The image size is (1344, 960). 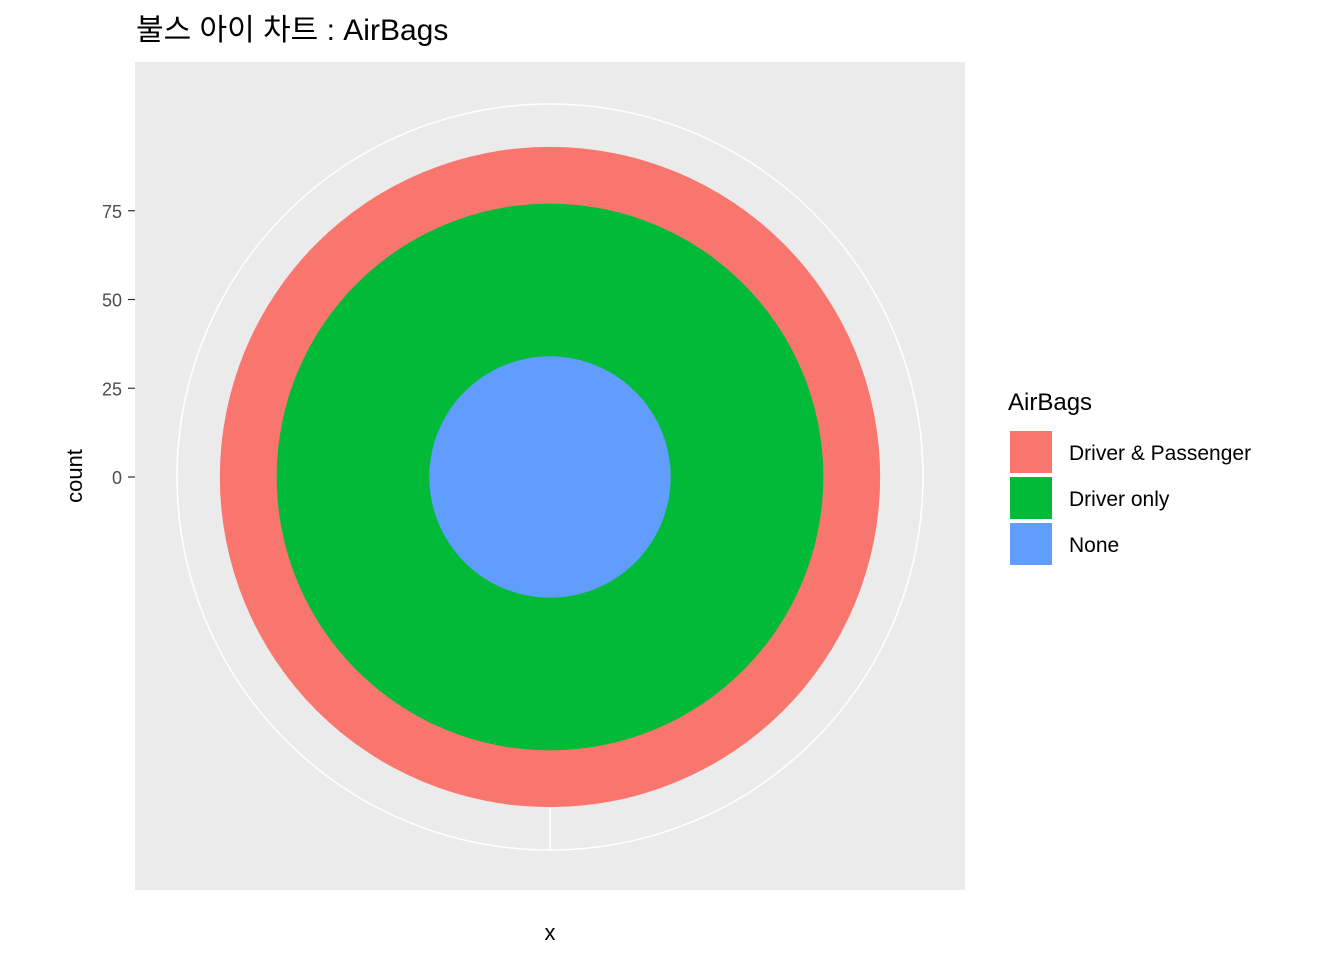 I want to click on y-axis-title: count, so click(x=74, y=476).